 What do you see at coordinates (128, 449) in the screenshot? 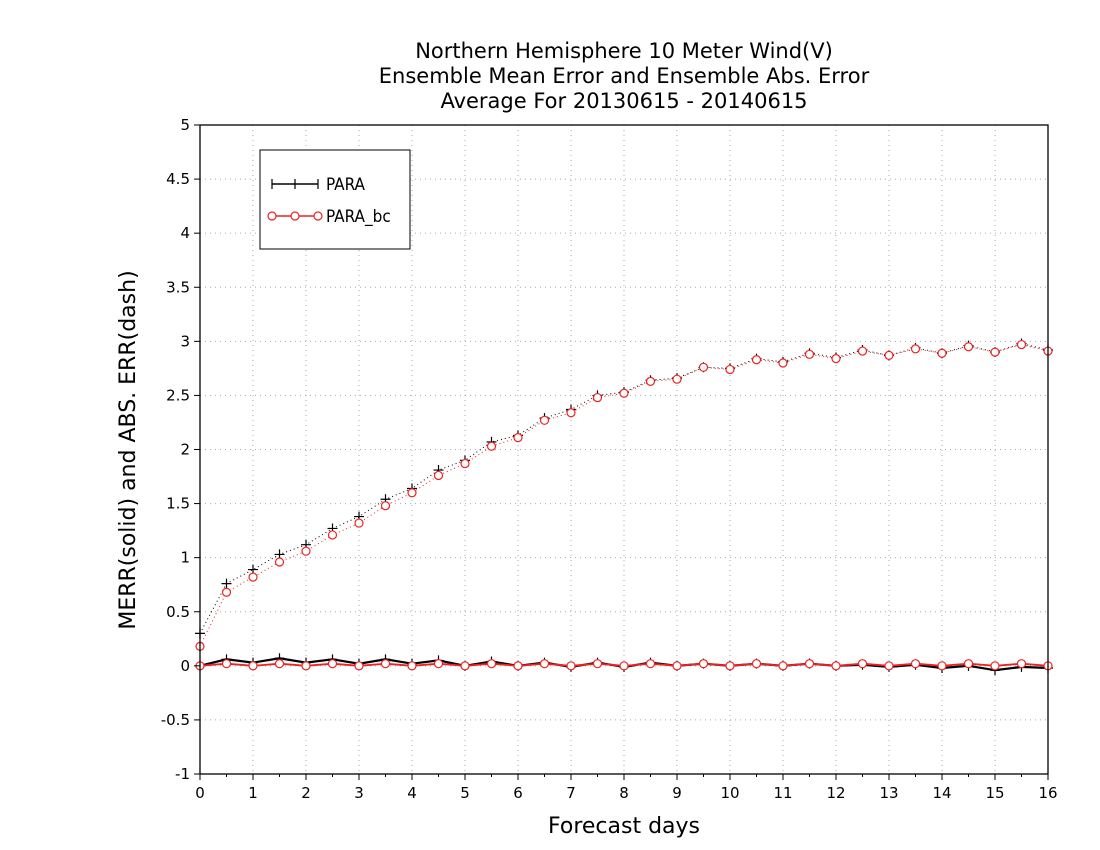
I see `y-axis-label: MERR(solid) and ABS. ERR(dash)` at bounding box center [128, 449].